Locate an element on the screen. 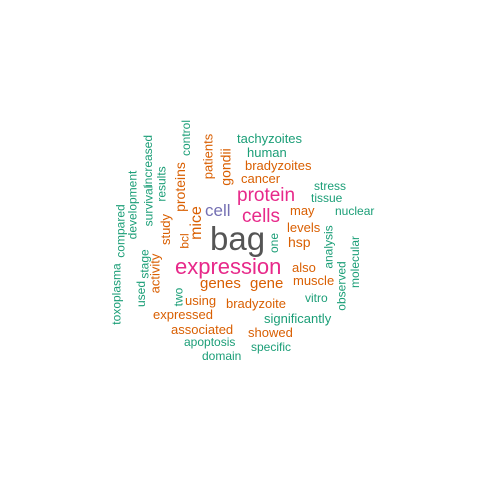 The width and height of the screenshot is (480, 480). word-bag: bag is located at coordinates (238, 238).